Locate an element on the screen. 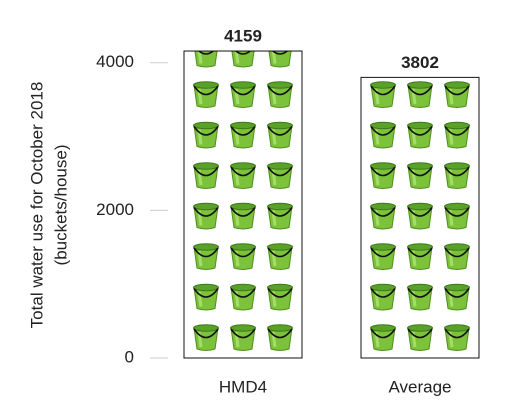 The width and height of the screenshot is (520, 408). value-label: 4159 is located at coordinates (243, 36).